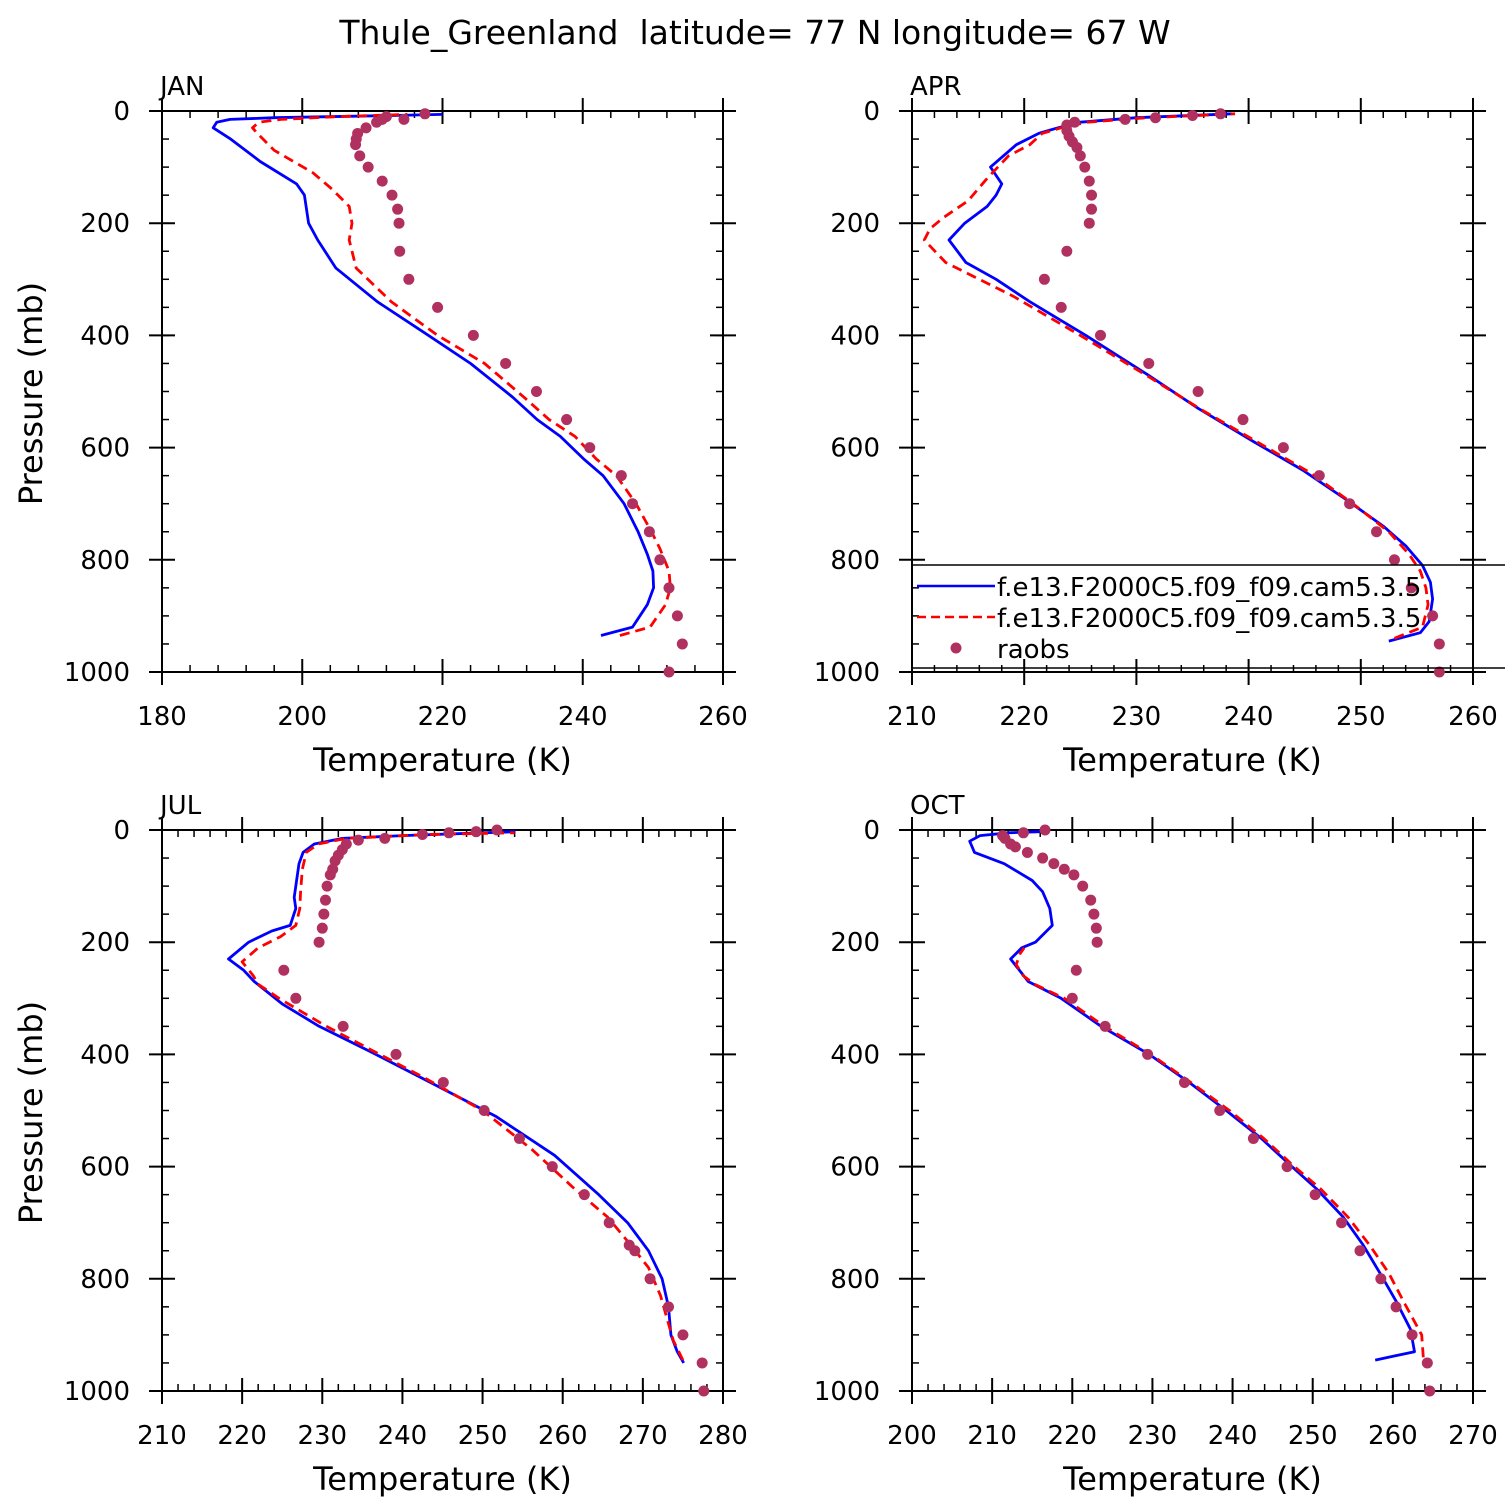  Describe the element at coordinates (1233, 1436) in the screenshot. I see `x-tick-label: 240` at that location.